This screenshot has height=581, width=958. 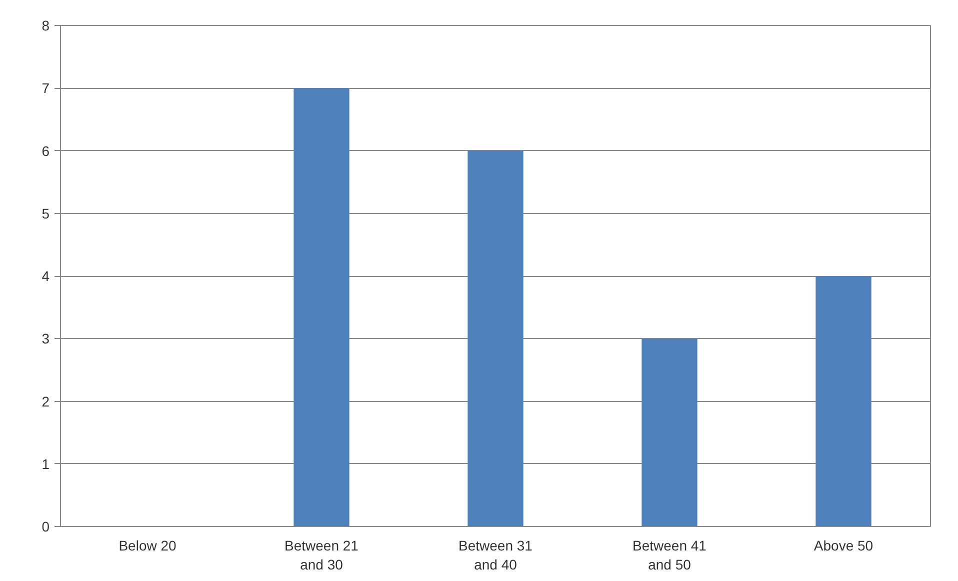 I want to click on y-tick-label: 7, so click(x=46, y=88).